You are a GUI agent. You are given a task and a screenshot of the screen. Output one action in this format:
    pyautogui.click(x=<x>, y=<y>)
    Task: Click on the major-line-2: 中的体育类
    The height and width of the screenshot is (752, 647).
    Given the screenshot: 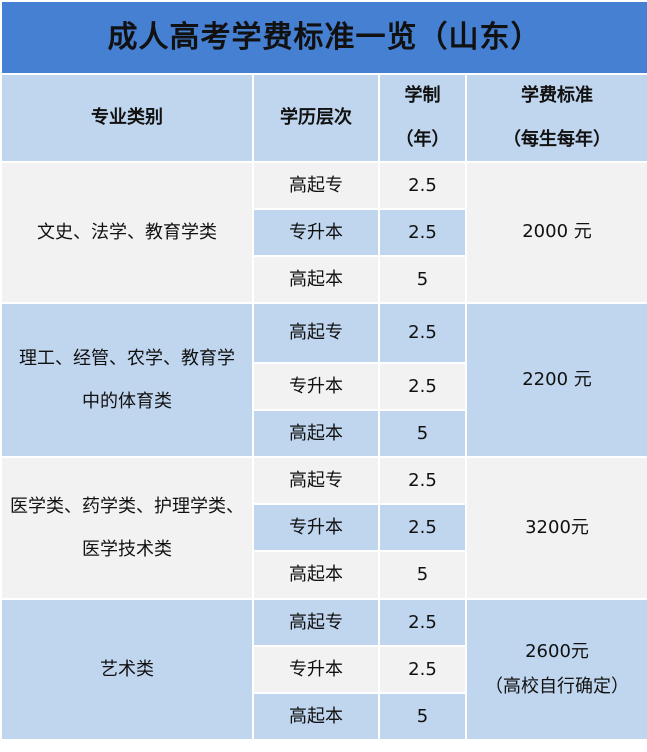 What is the action you would take?
    pyautogui.click(x=127, y=401)
    